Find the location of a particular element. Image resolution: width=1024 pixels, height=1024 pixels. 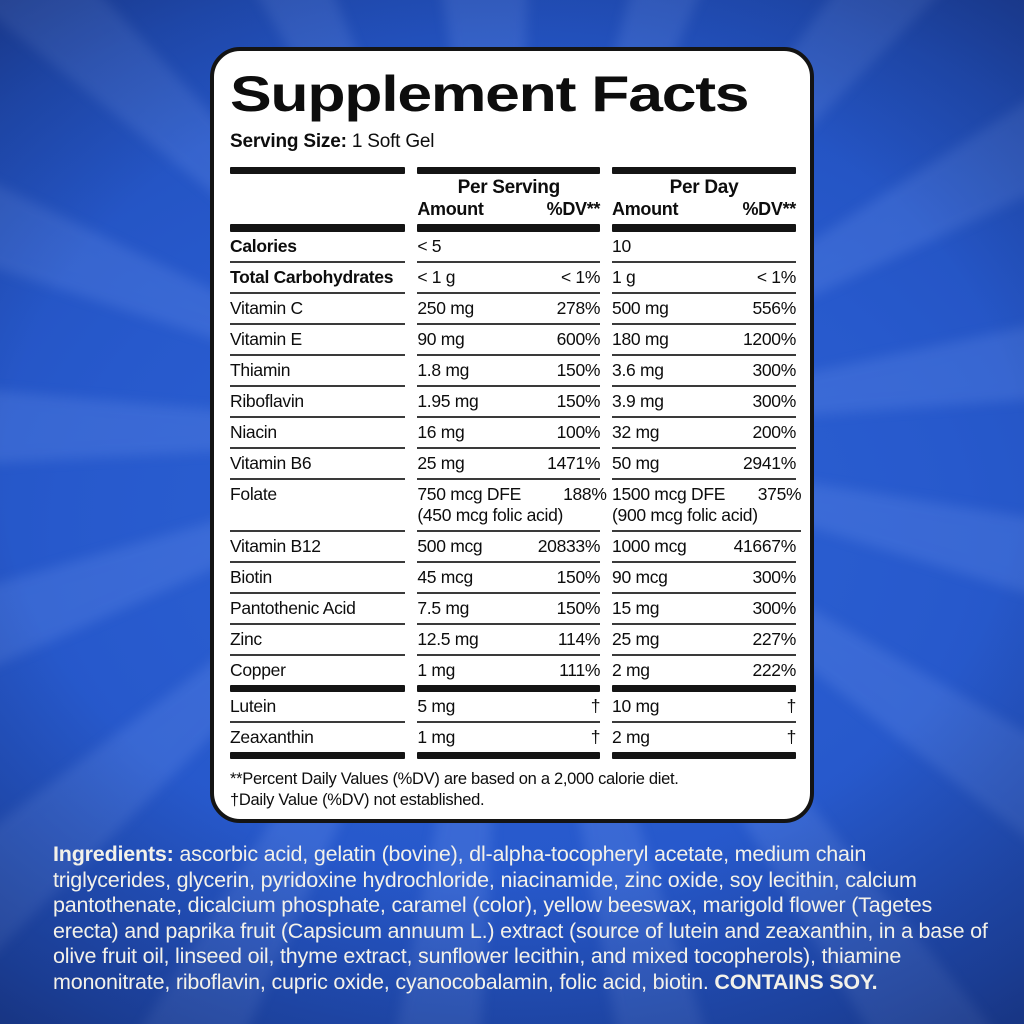

per-serving-dv: 111% is located at coordinates (580, 670).